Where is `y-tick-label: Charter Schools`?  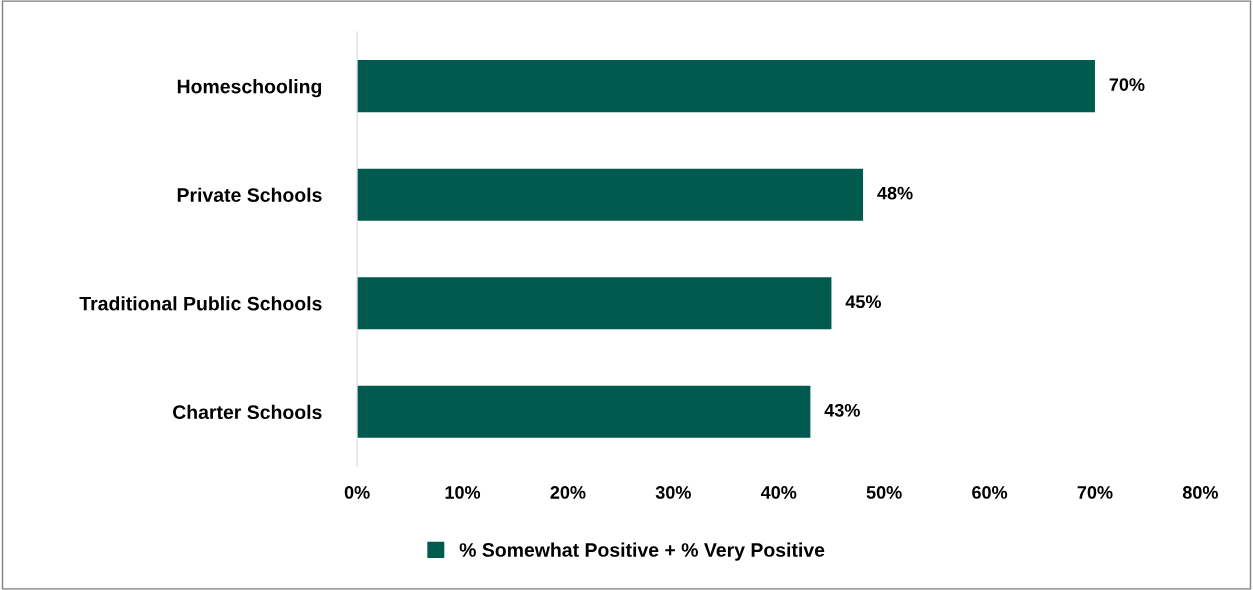
y-tick-label: Charter Schools is located at coordinates (247, 412).